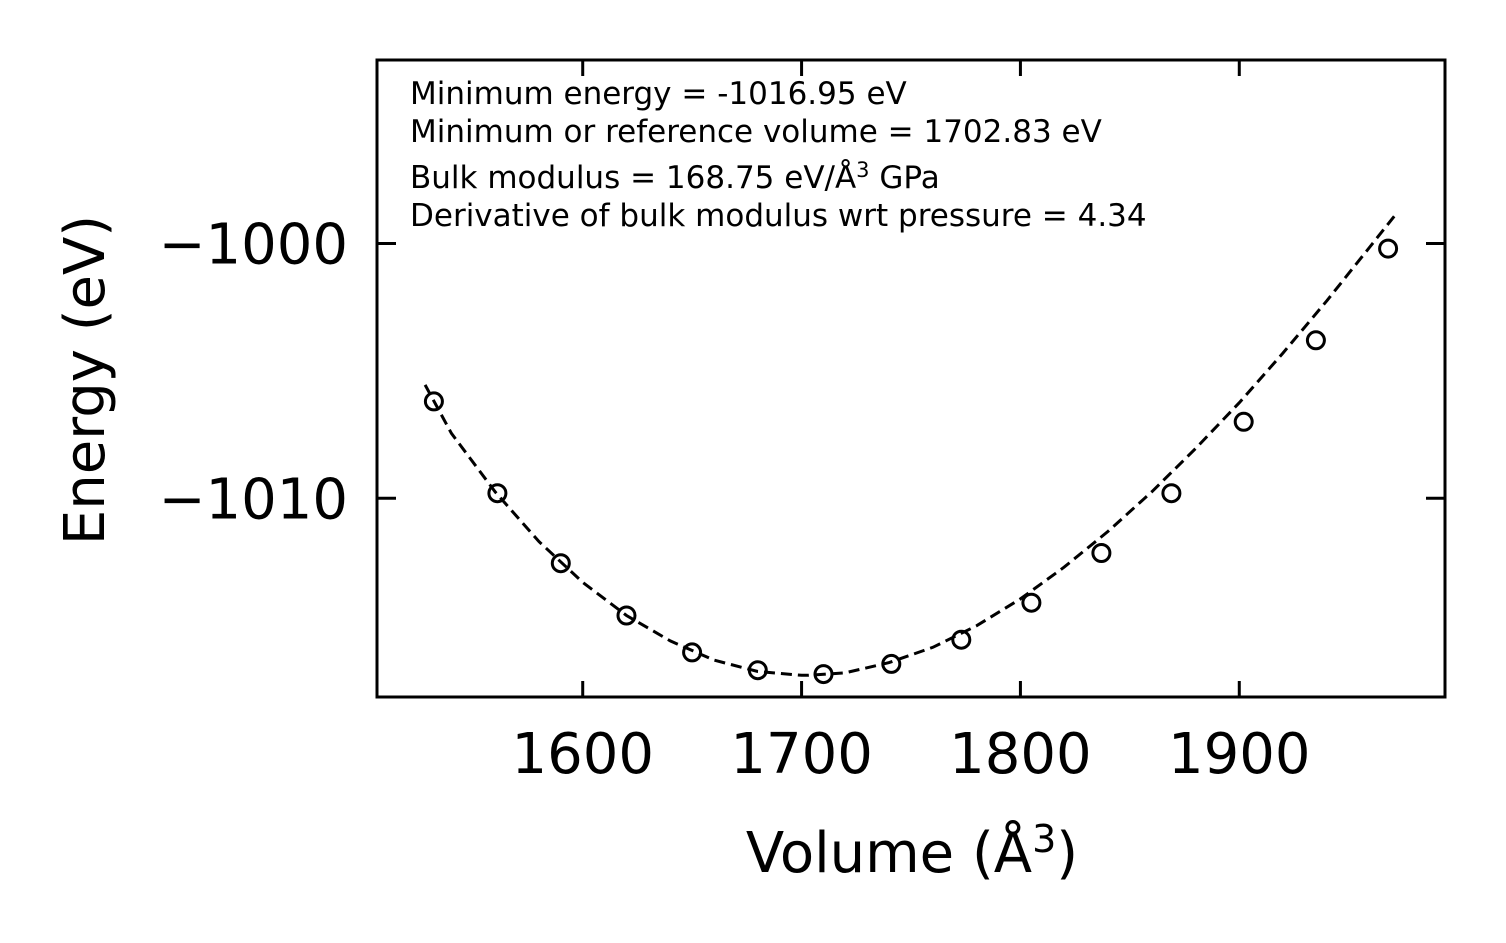  Describe the element at coordinates (1239, 754) in the screenshot. I see `x-tick-label: 1900` at that location.